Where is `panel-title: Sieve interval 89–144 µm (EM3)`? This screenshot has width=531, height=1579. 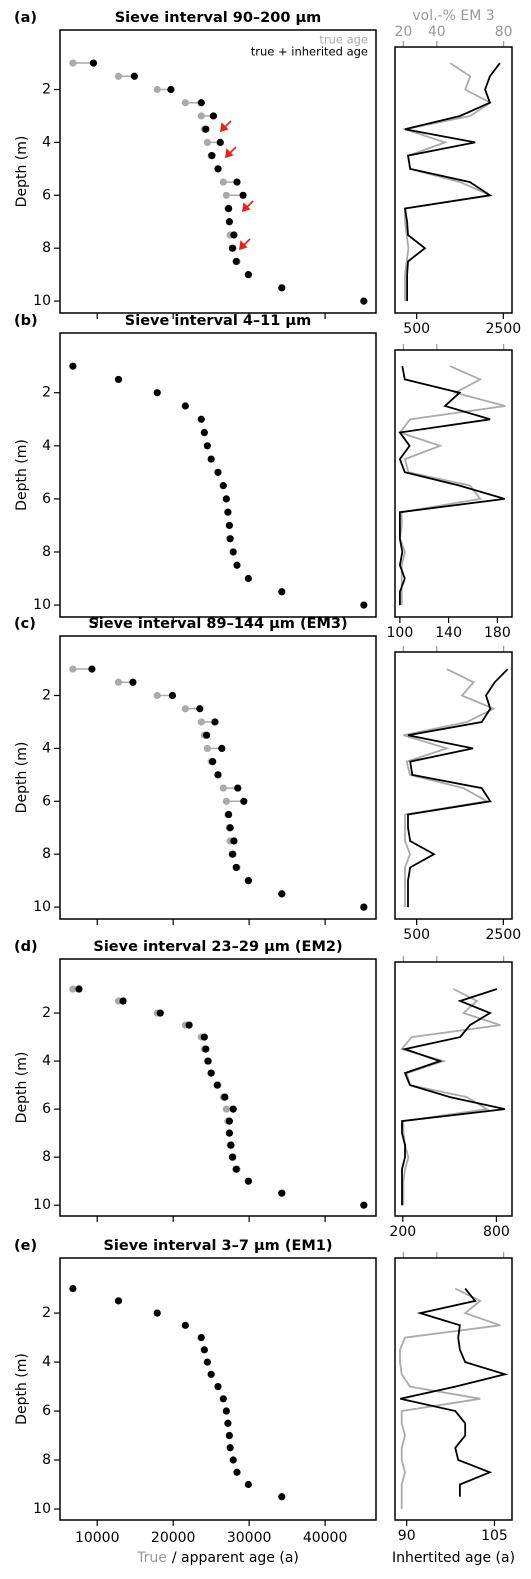
panel-title: Sieve interval 89–144 µm (EM3) is located at coordinates (217, 624).